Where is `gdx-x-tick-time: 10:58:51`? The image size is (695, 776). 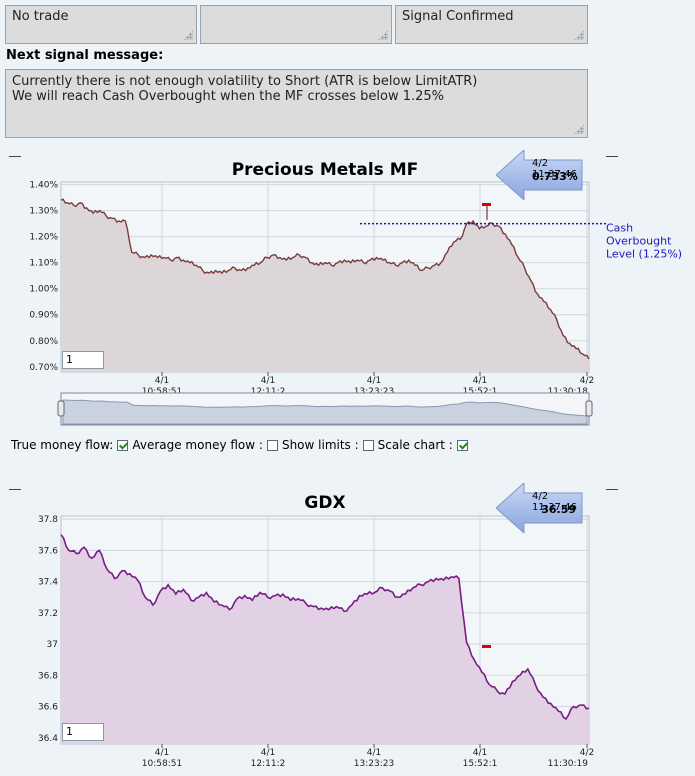
gdx-x-tick-time: 10:58:51 is located at coordinates (162, 764).